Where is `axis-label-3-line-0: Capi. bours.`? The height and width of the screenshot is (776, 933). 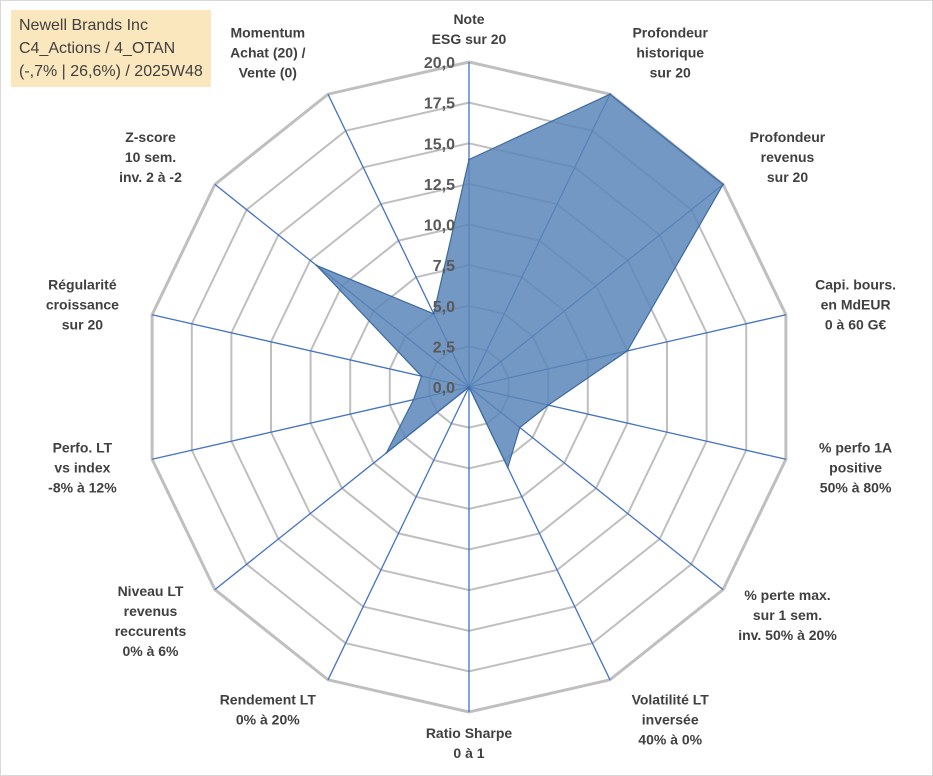
axis-label-3-line-0: Capi. bours. is located at coordinates (855, 284).